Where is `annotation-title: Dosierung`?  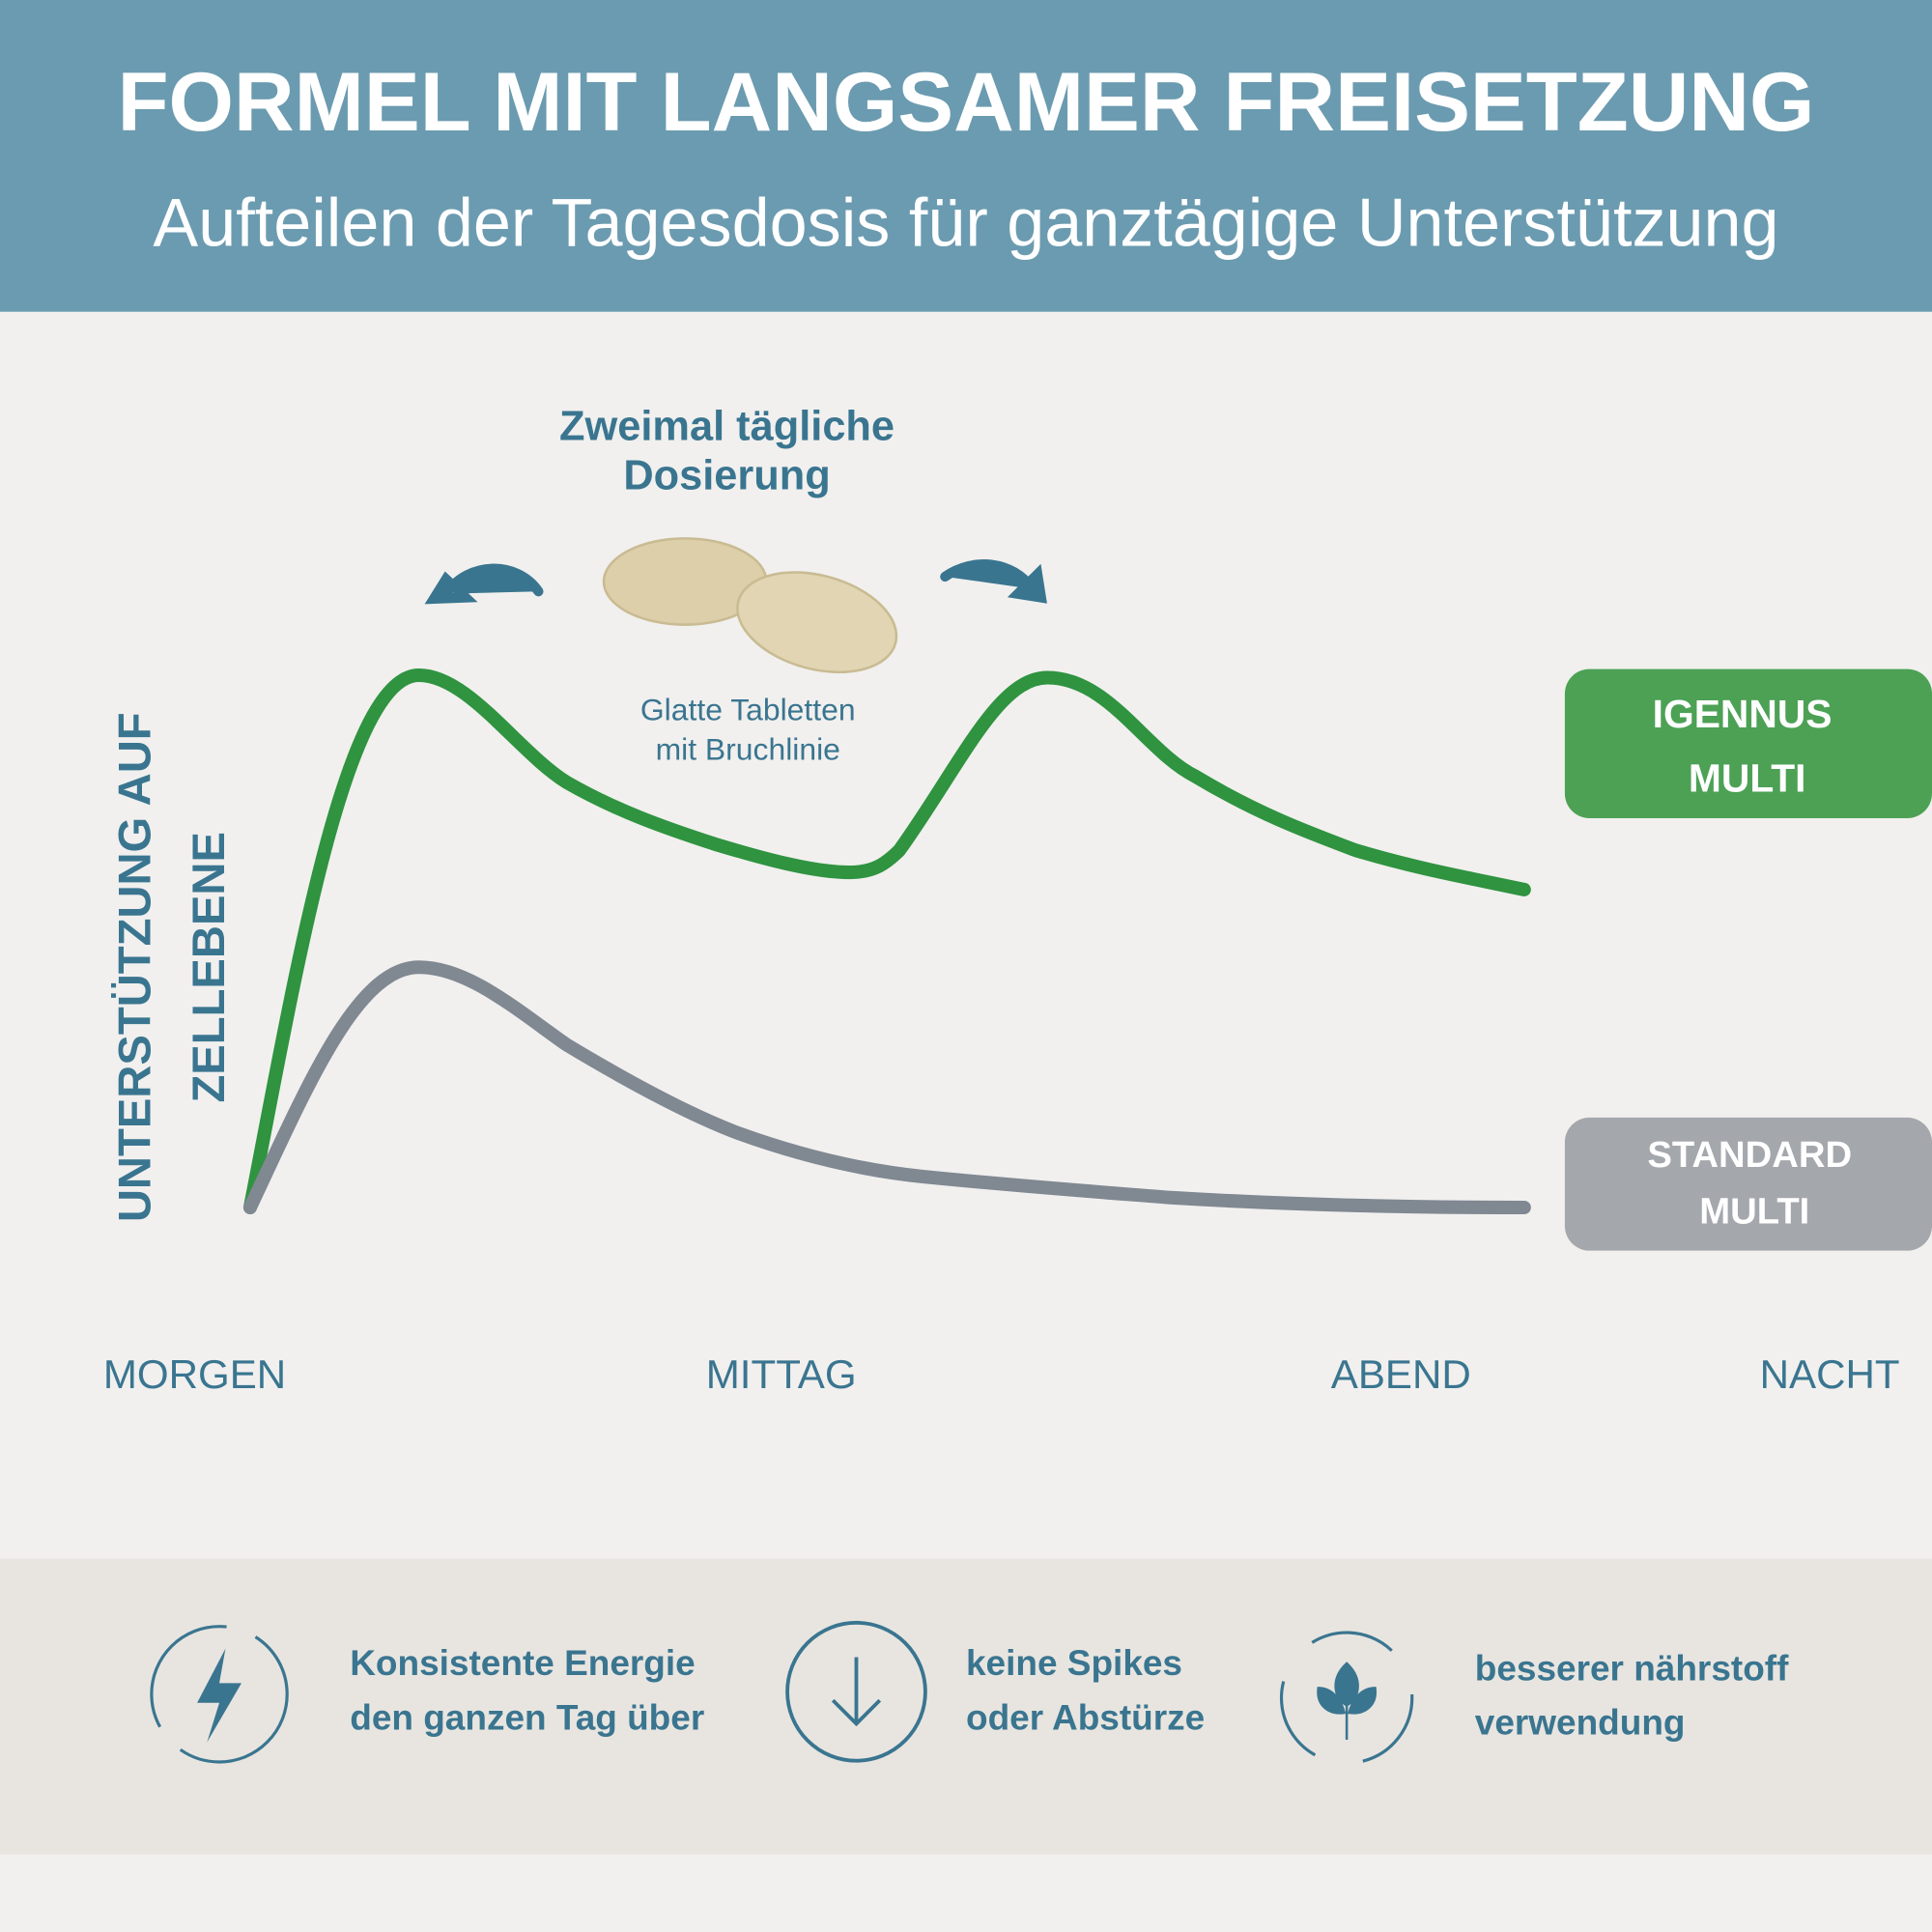
annotation-title: Dosierung is located at coordinates (726, 475).